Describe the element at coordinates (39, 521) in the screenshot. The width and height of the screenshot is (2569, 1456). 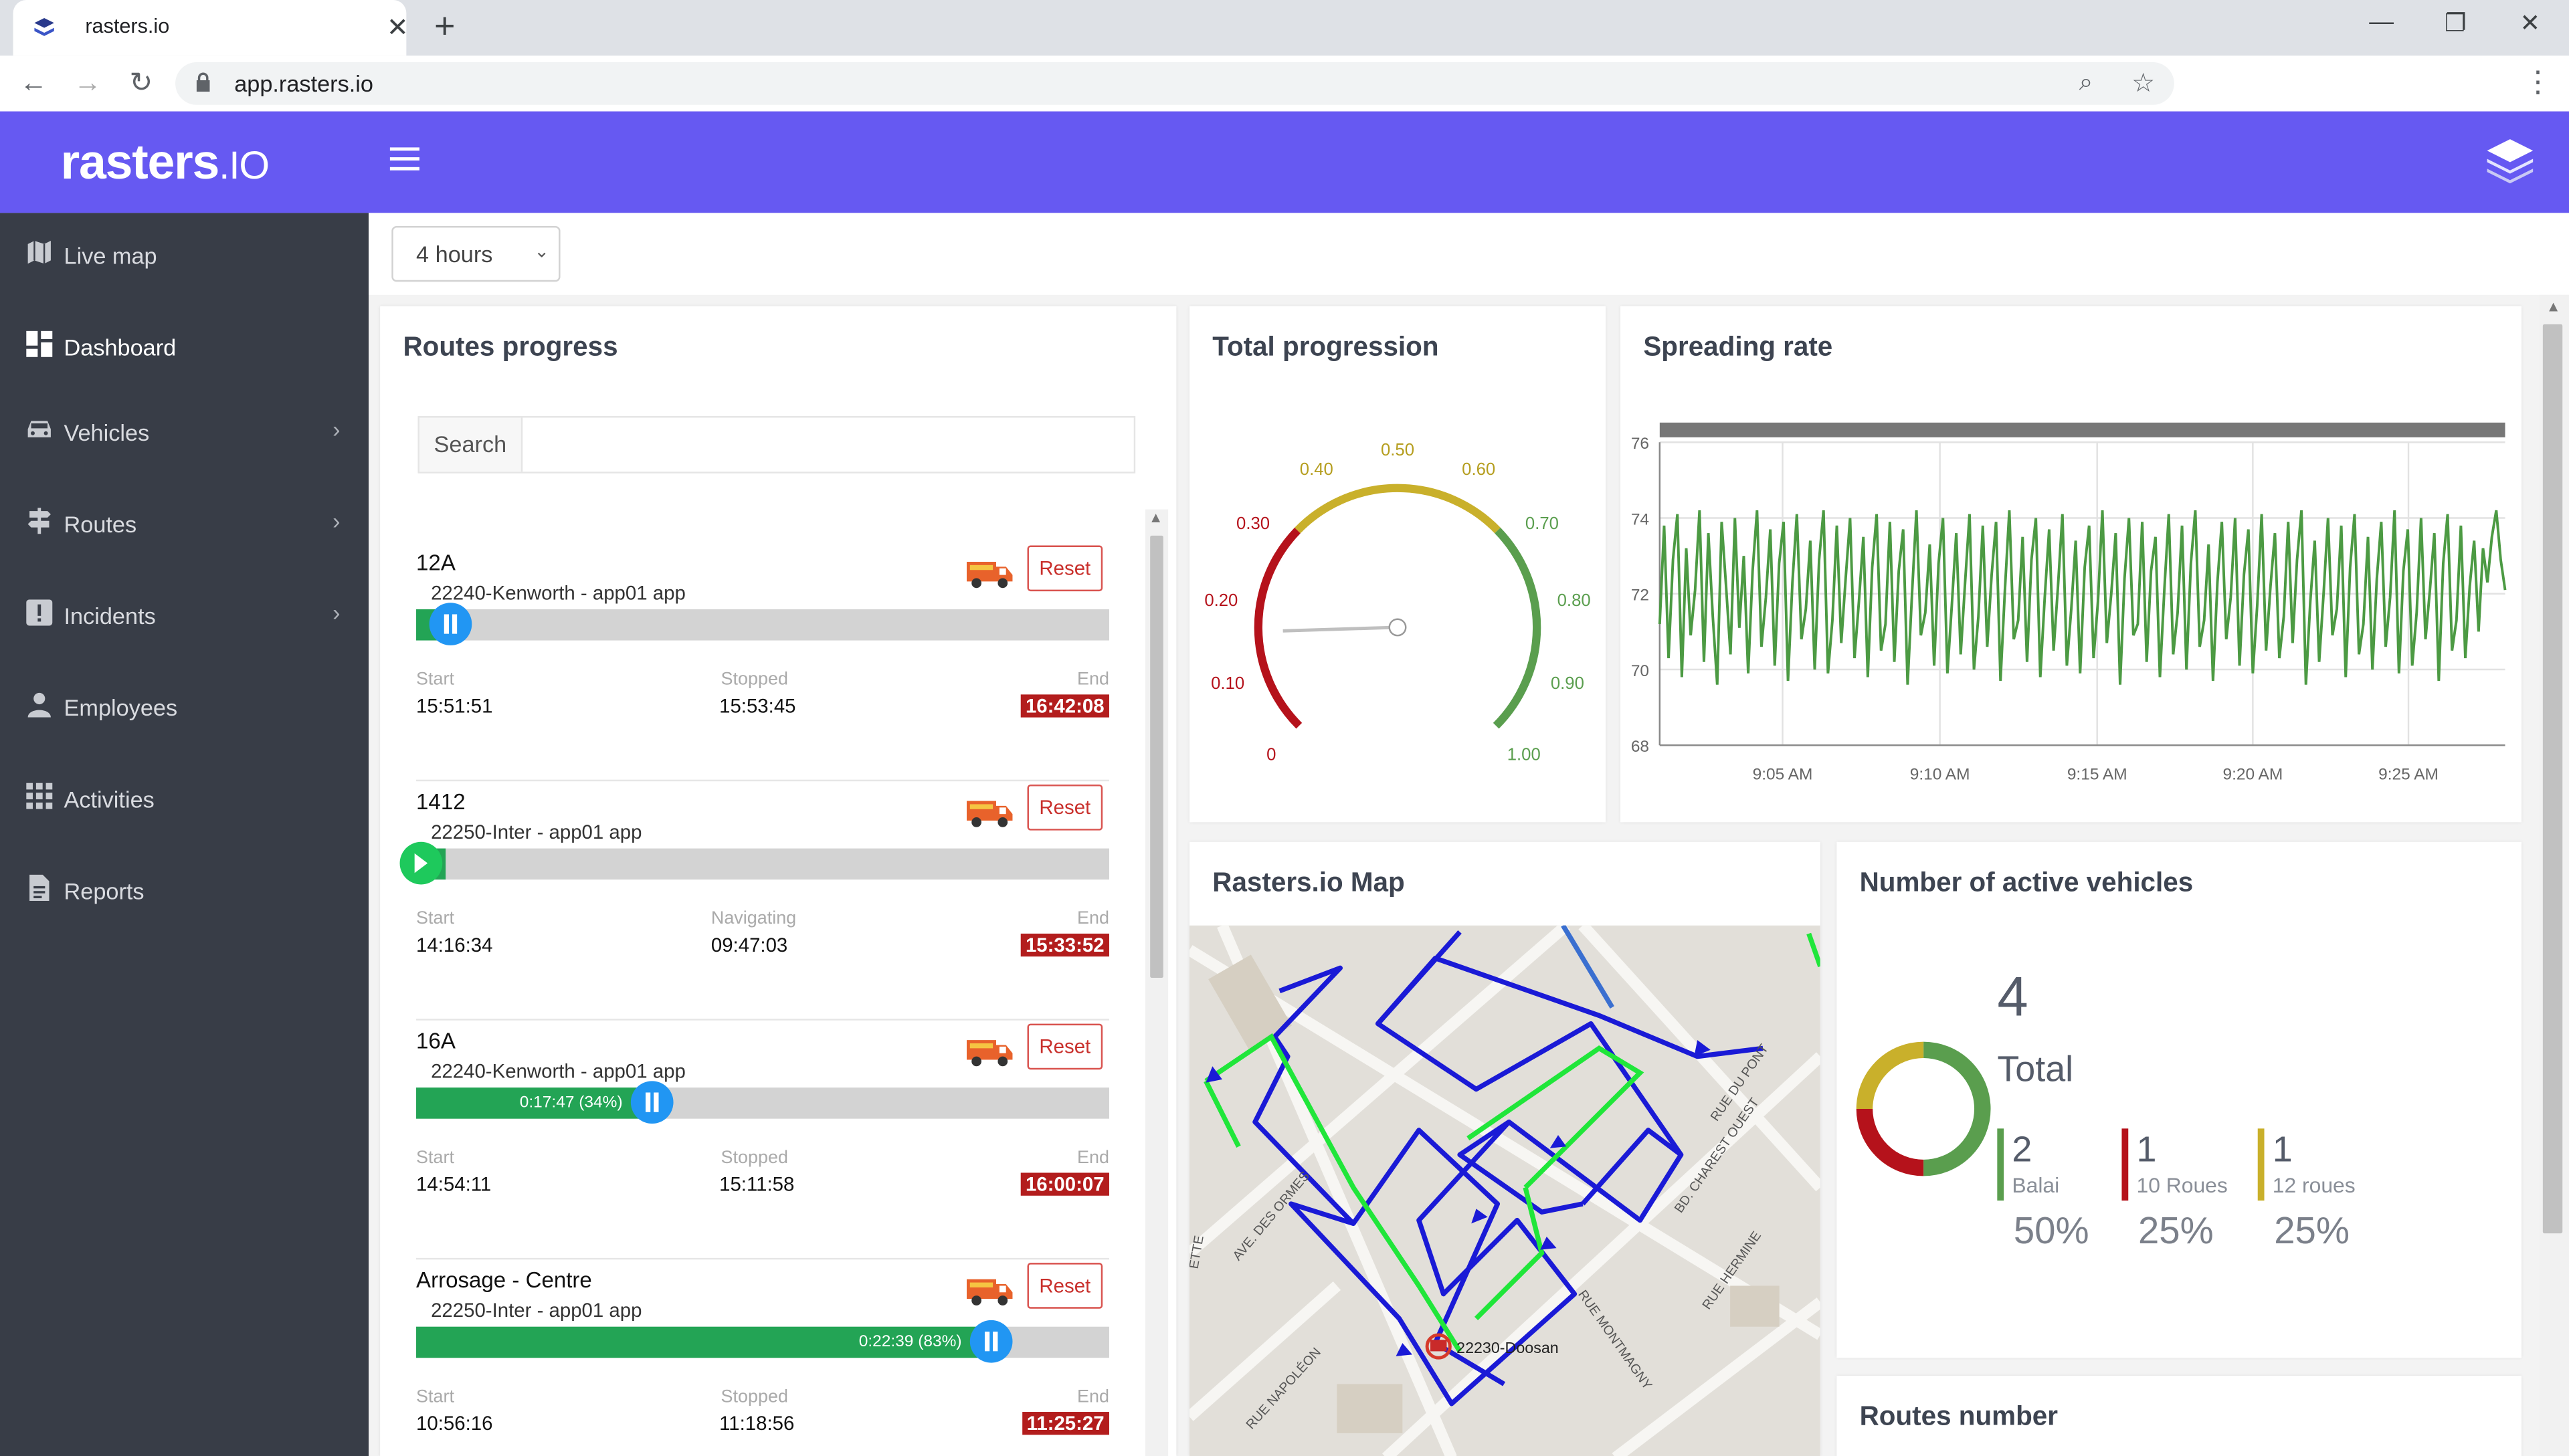
I see `signpost-icon` at that location.